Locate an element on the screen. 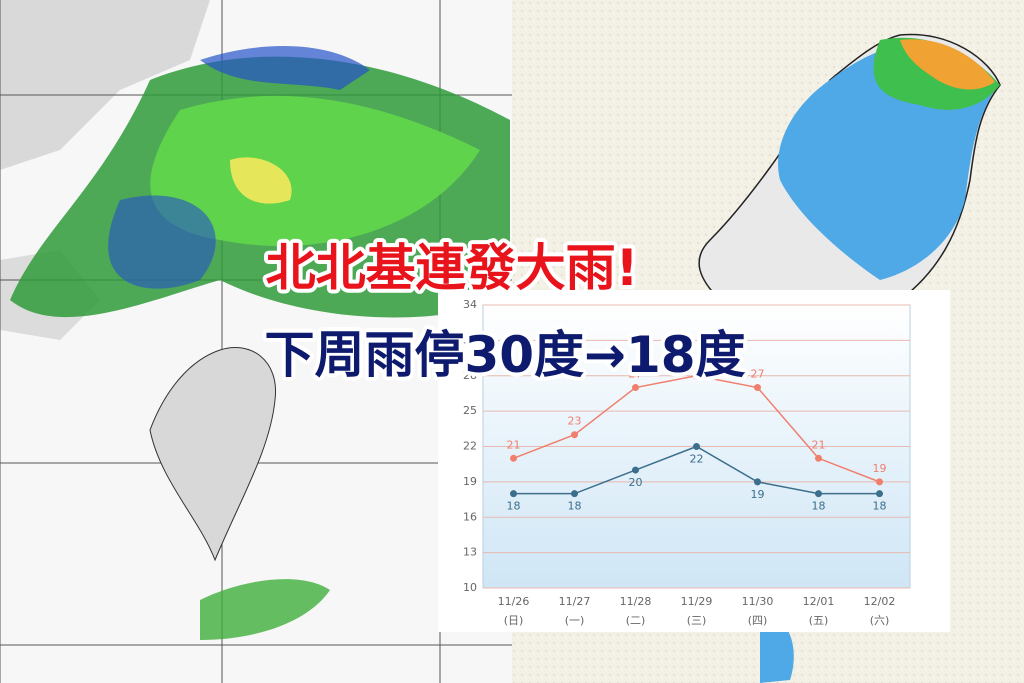 This screenshot has height=683, width=1024. y-tick-label: 19 is located at coordinates (470, 481).